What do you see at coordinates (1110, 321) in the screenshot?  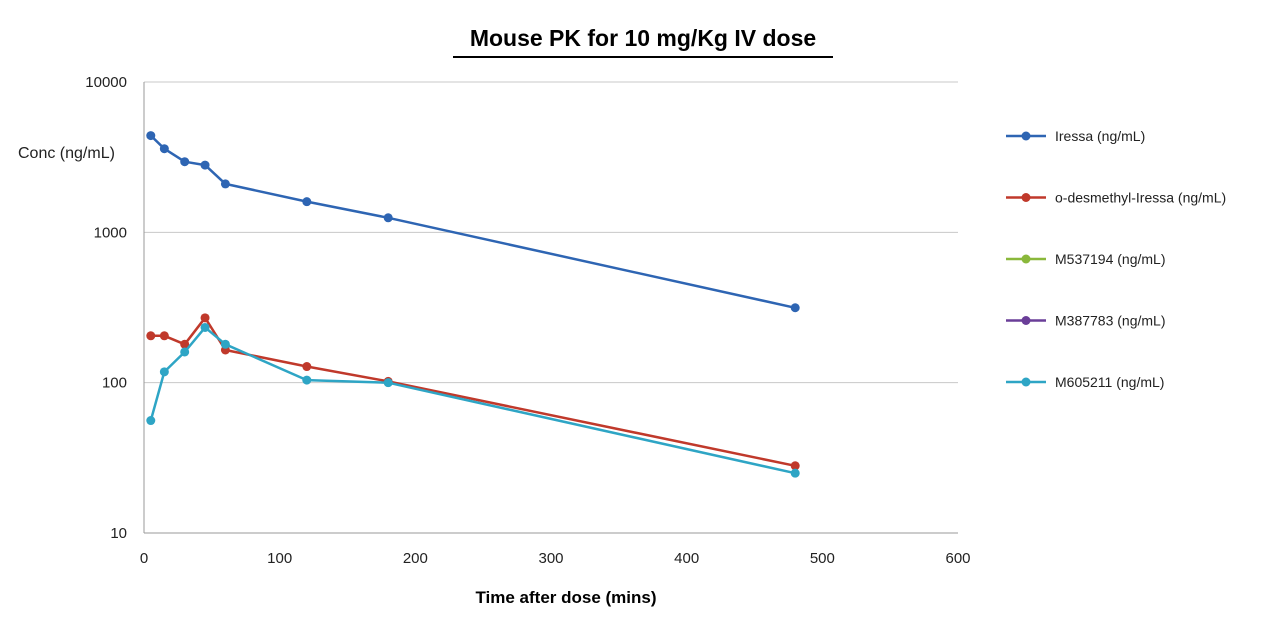 I see `legend-label: M387783 (ng/mL)` at bounding box center [1110, 321].